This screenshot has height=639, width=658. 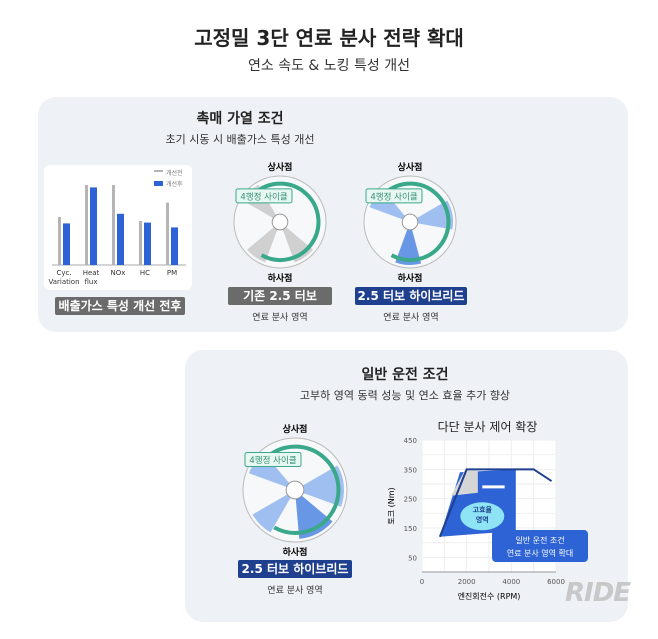 I want to click on x-tick-label: Variation, so click(x=63, y=282).